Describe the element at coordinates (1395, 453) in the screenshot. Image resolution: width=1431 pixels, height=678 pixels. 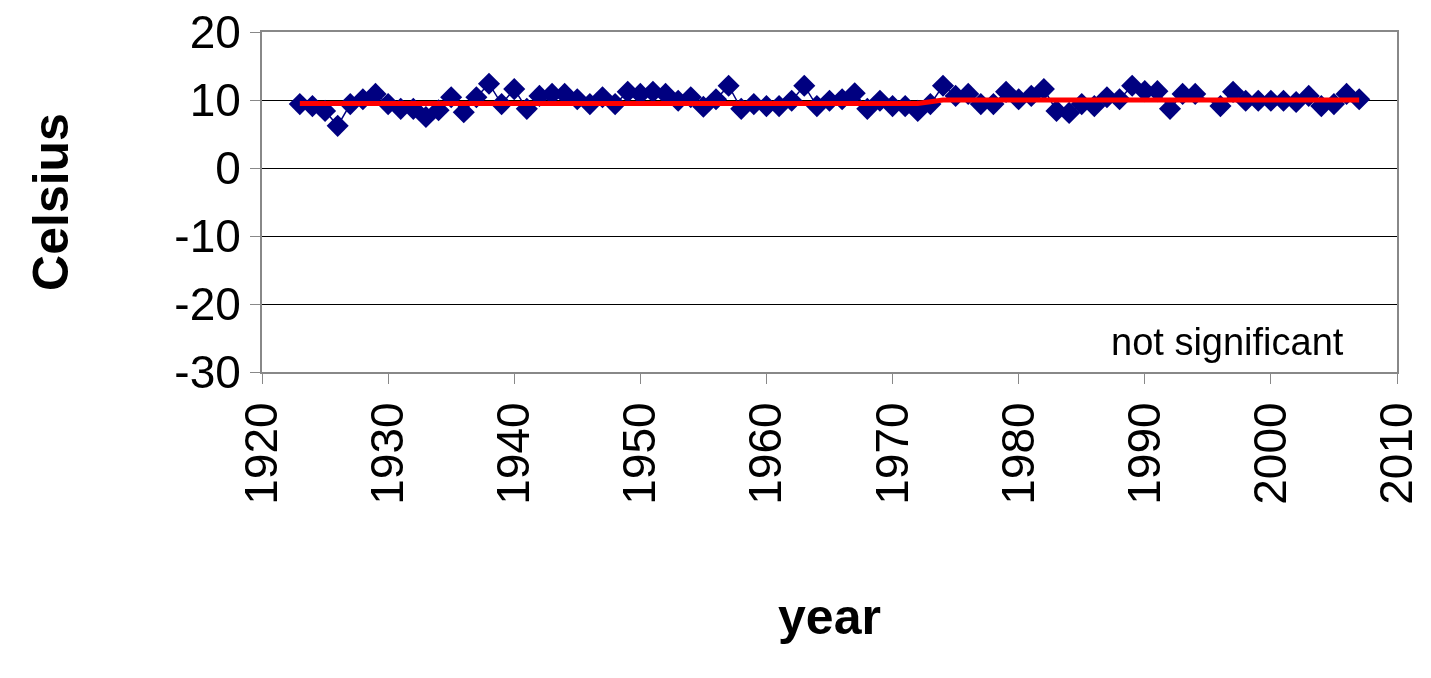
I see `x-tick-label: 2010` at that location.